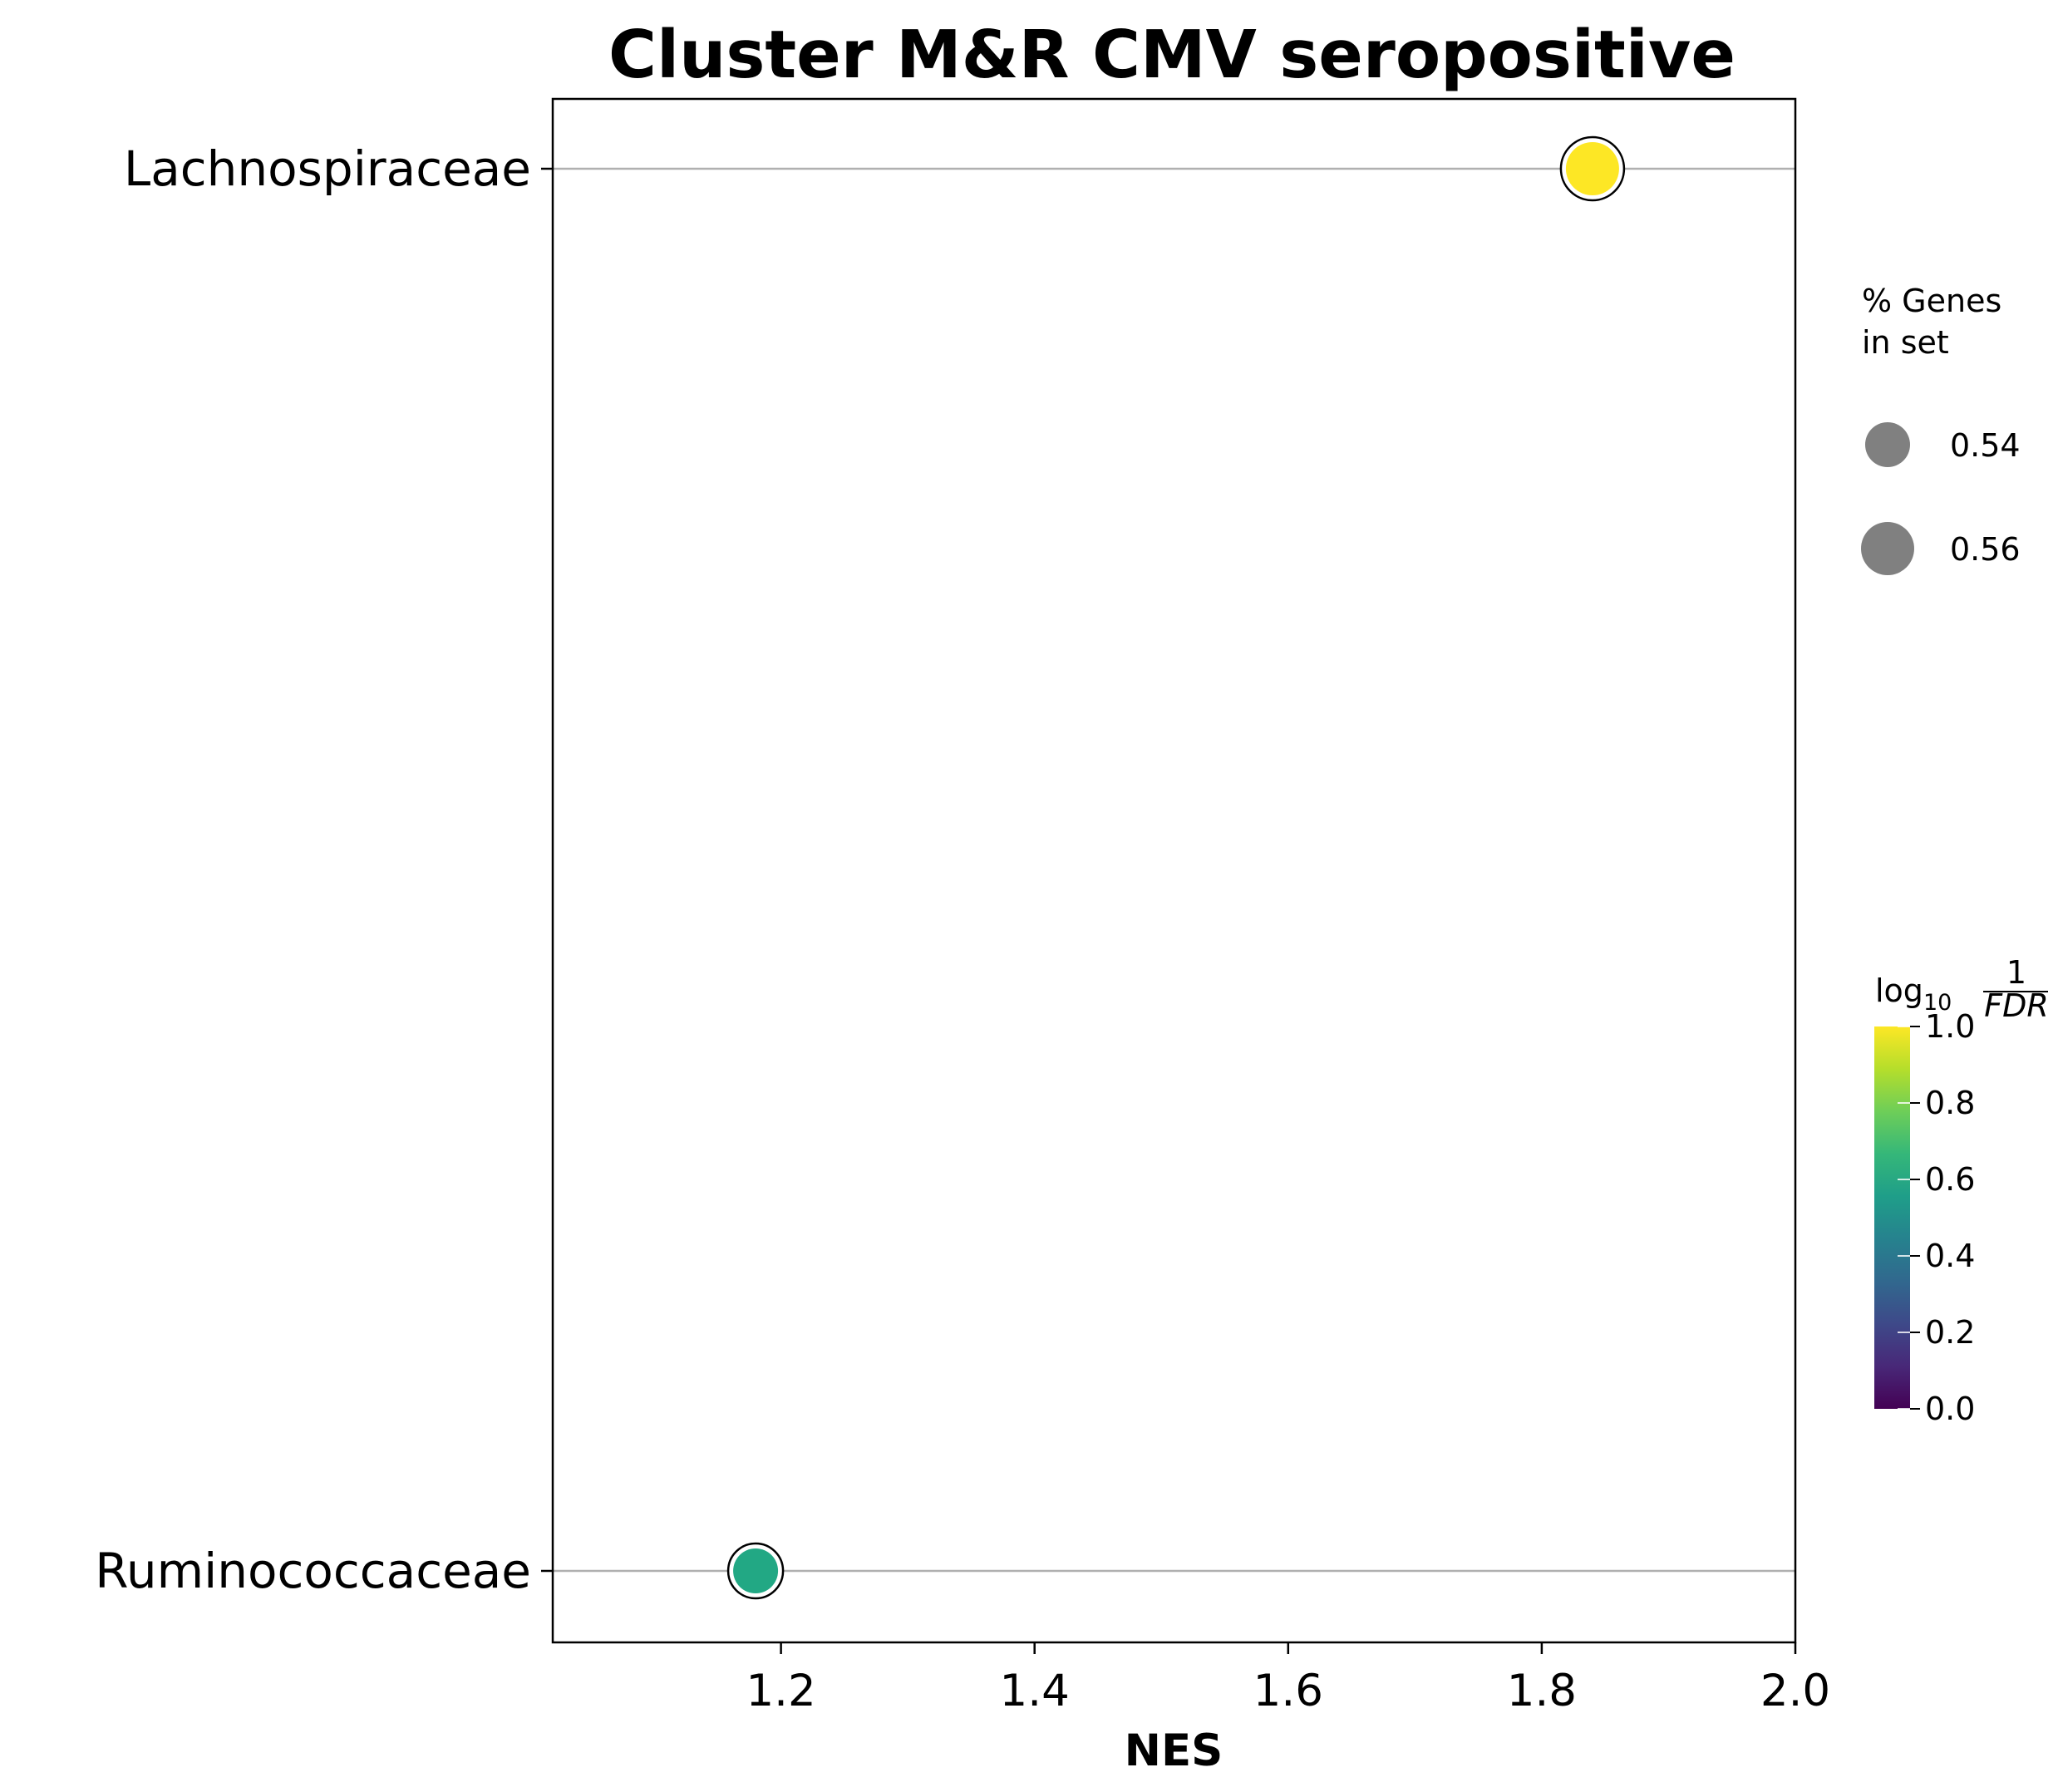  What do you see at coordinates (1950, 1026) in the screenshot?
I see `colorbar-tick-label: 1.0` at bounding box center [1950, 1026].